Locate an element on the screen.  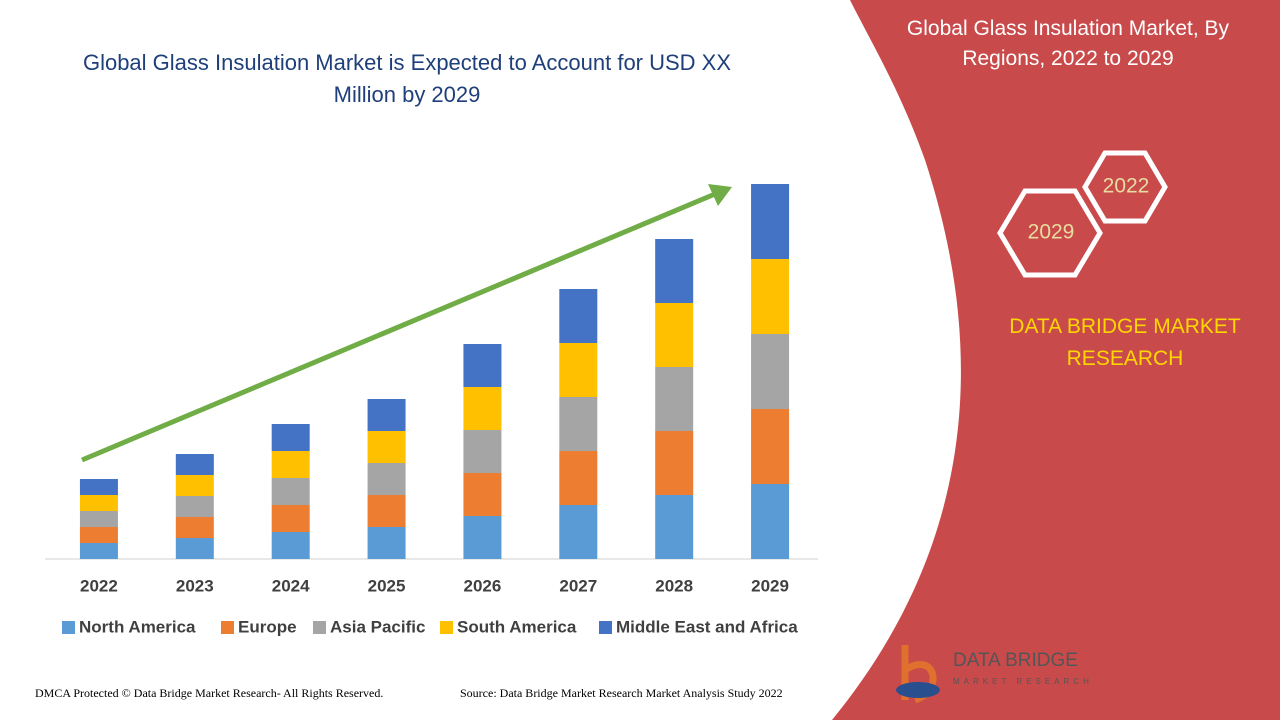
x-tick-label: 2022 is located at coordinates (99, 585).